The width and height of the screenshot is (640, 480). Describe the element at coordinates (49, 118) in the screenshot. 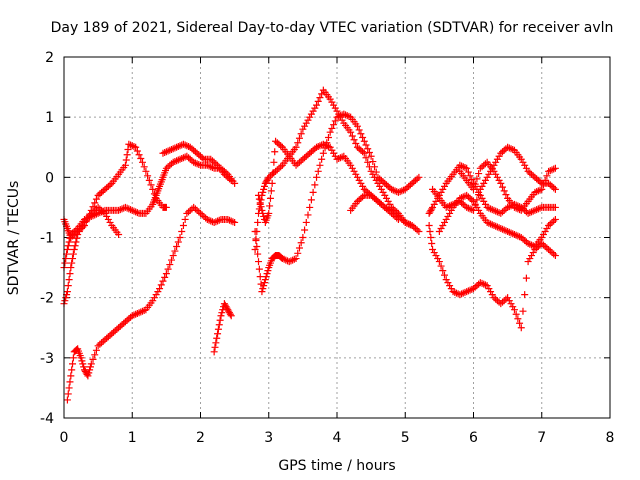

I see `y-tick-label: 1` at that location.